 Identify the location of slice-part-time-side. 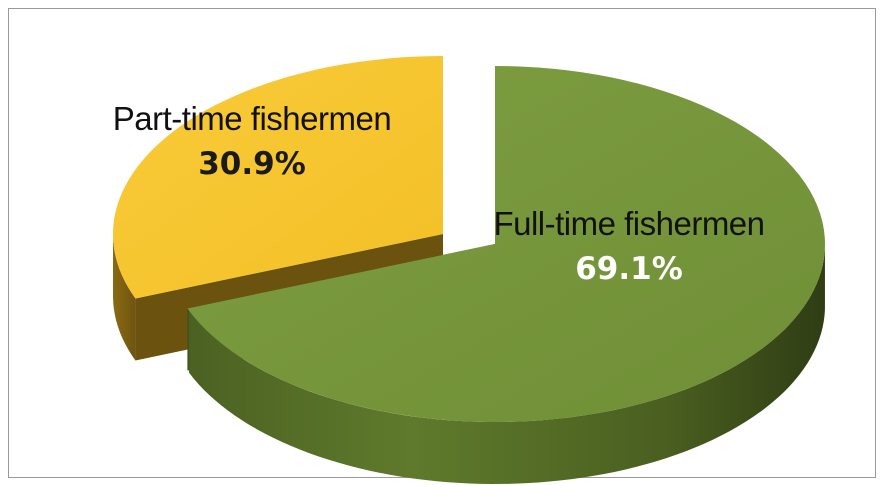
(124, 297).